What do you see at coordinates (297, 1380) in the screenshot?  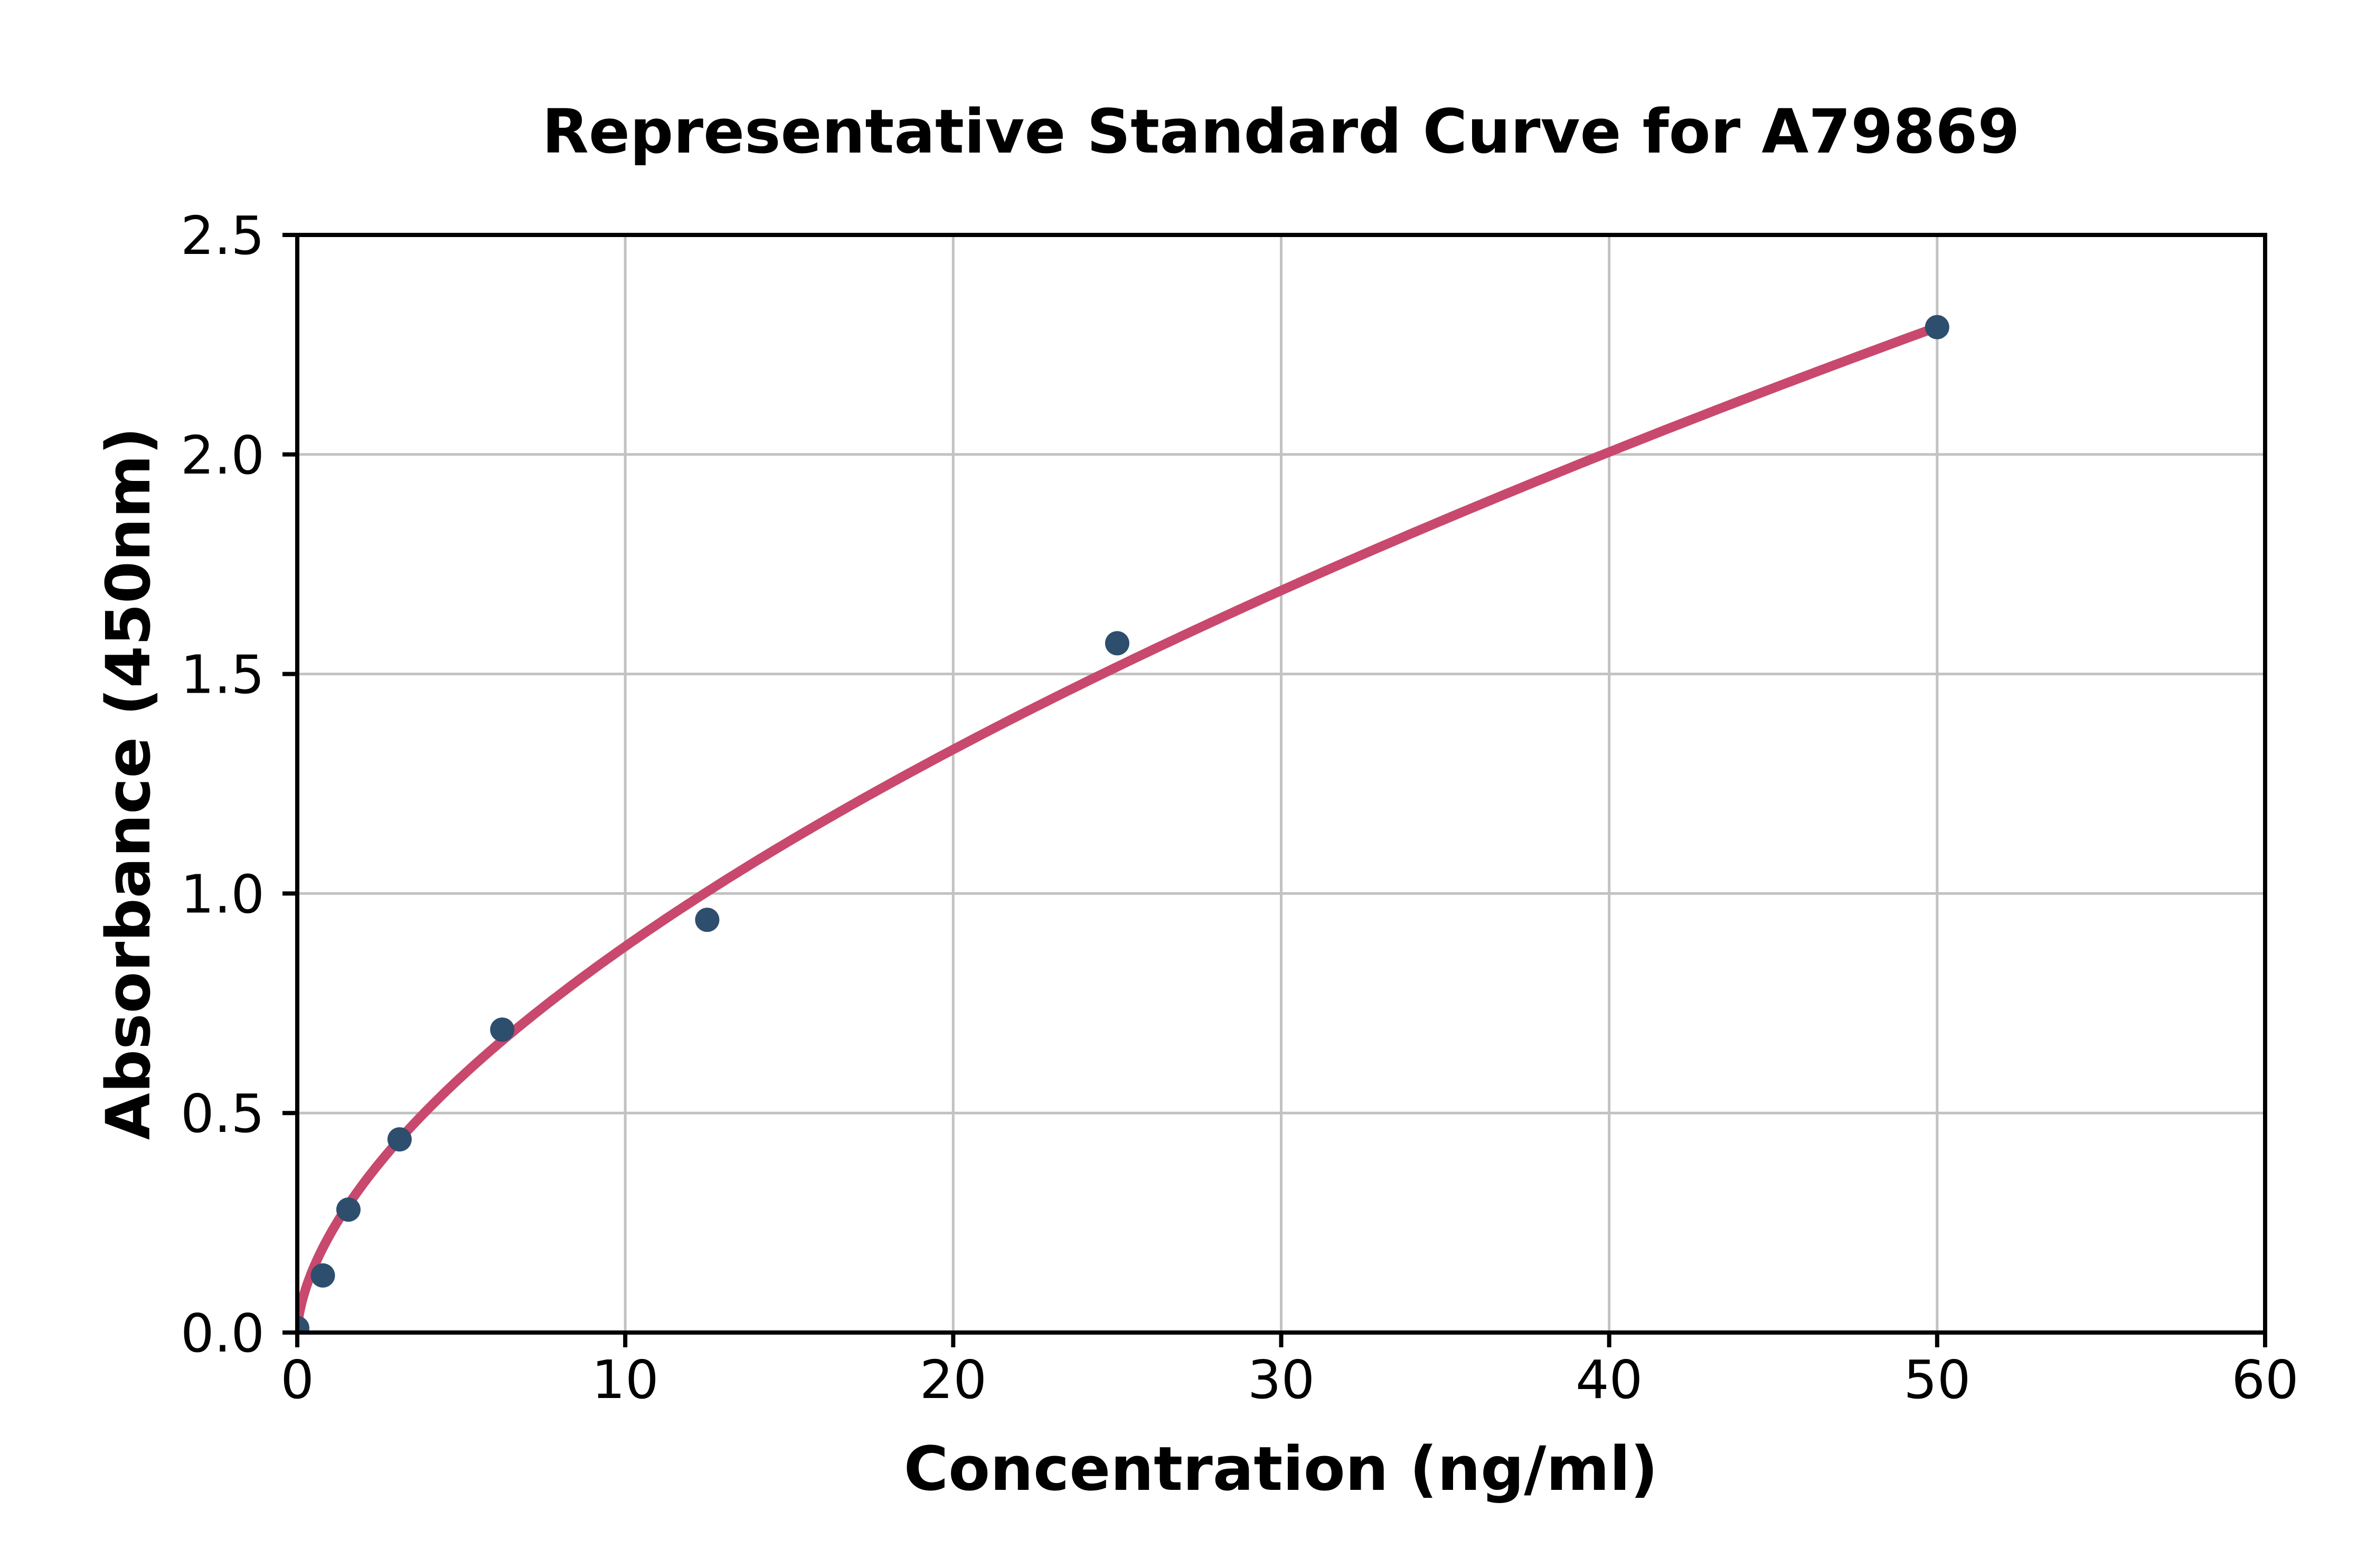 I see `x-tick-label: 0` at bounding box center [297, 1380].